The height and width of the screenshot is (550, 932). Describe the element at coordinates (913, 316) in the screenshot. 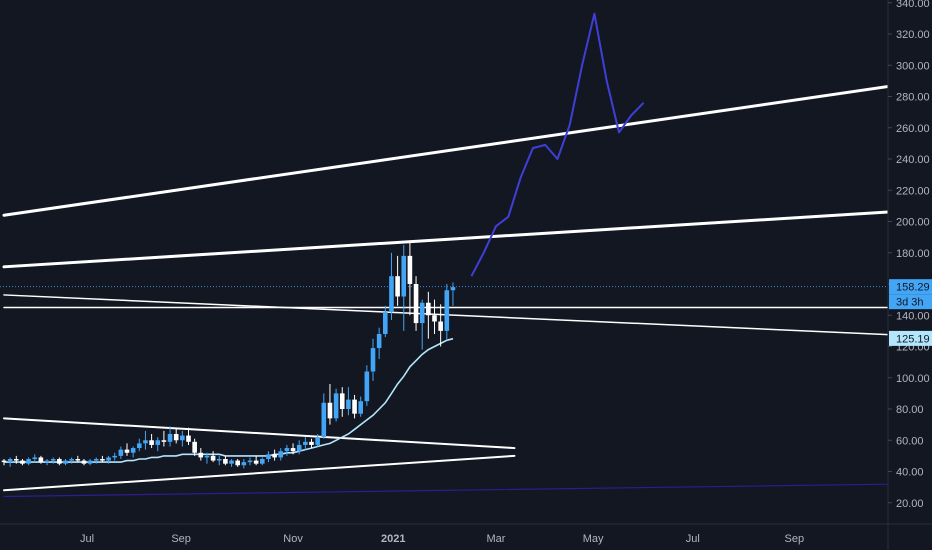

I see `price-tick-label: 140.00` at that location.